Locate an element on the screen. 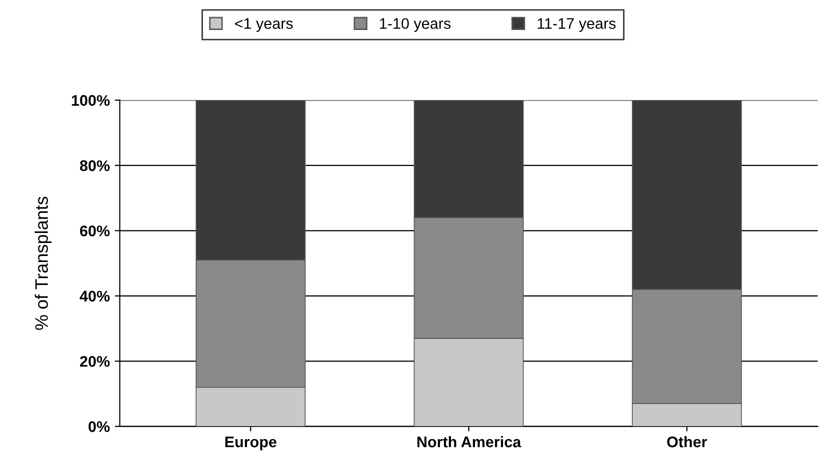 The width and height of the screenshot is (826, 466). y-tick-label: 40% is located at coordinates (95, 296).